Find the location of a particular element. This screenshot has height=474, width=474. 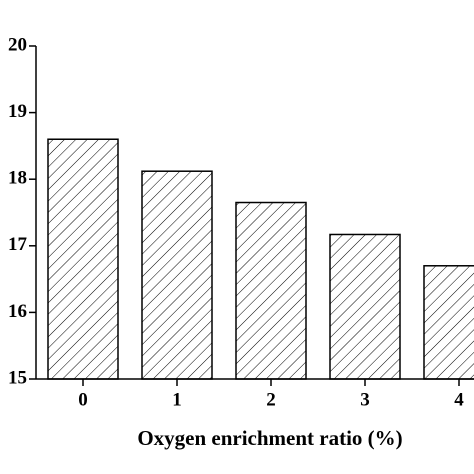

y-tick-label: 17 is located at coordinates (18, 244).